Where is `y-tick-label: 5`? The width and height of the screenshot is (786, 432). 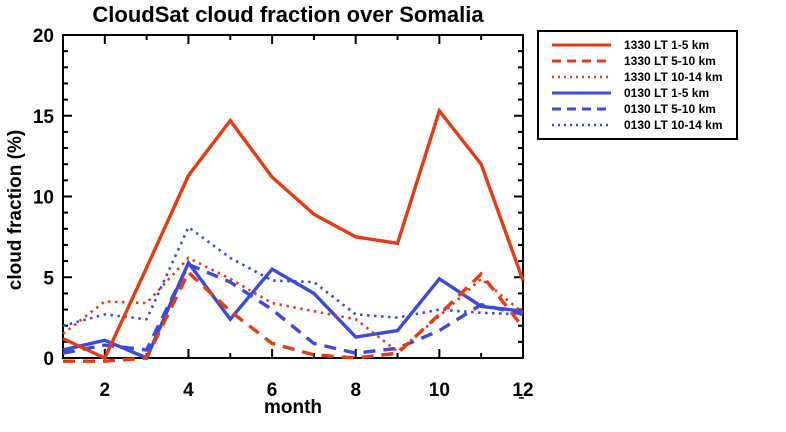 y-tick-label: 5 is located at coordinates (48, 278).